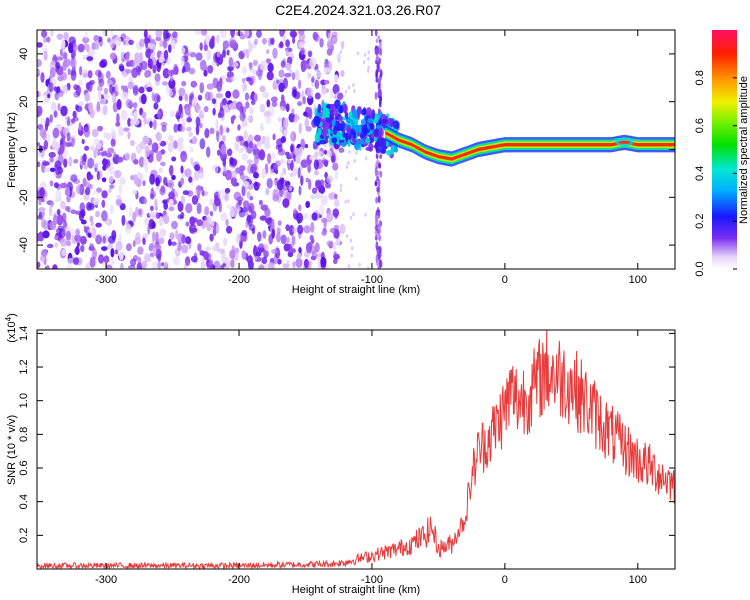 This screenshot has height=600, width=750. I want to click on figure-title: C2E4.2024.321.03.26.R07, so click(358, 10).